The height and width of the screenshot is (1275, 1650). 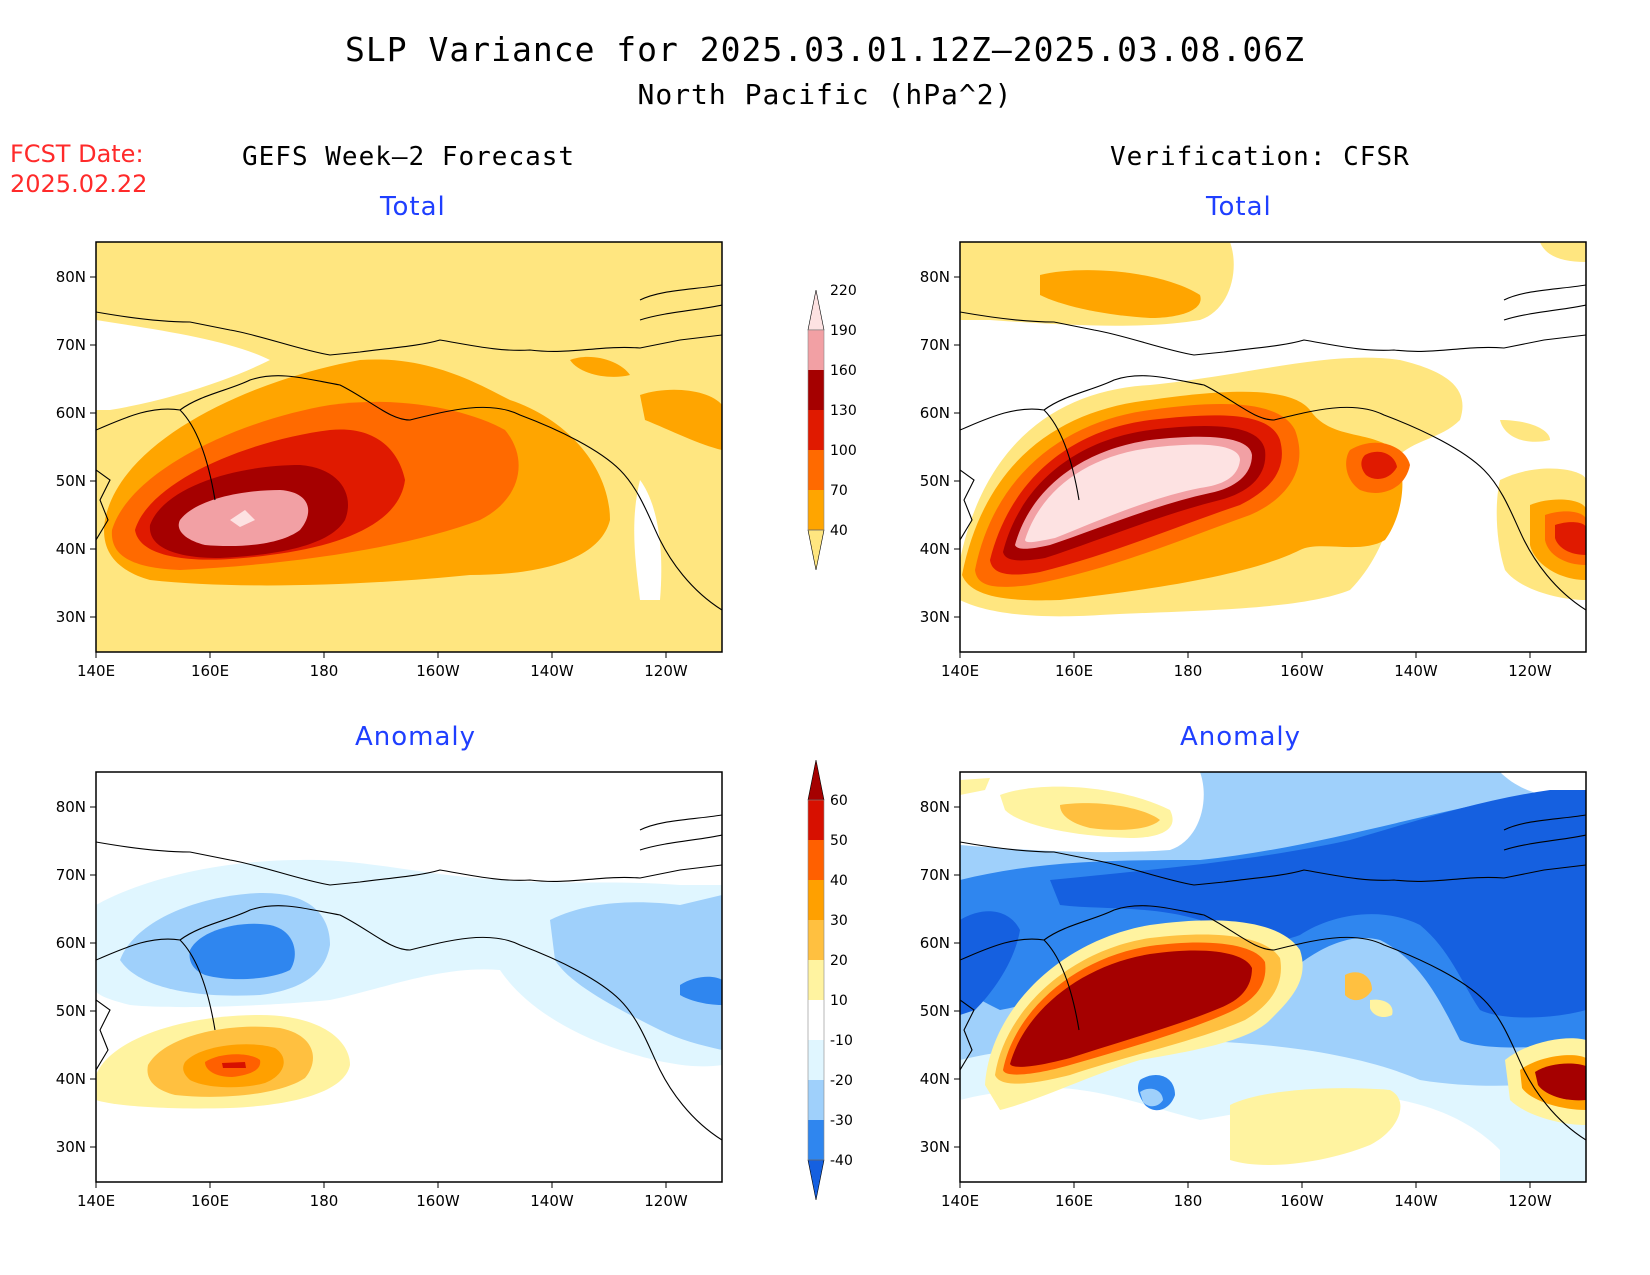 I want to click on field-130-east, so click(x=1570, y=538).